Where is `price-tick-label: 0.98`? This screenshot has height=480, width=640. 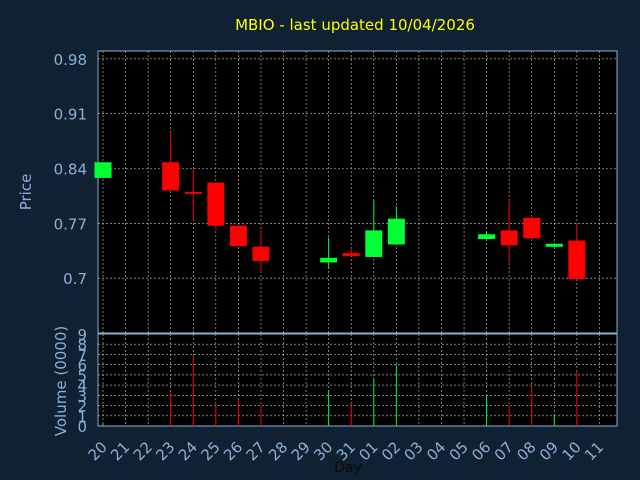 price-tick-label: 0.98 is located at coordinates (70, 60).